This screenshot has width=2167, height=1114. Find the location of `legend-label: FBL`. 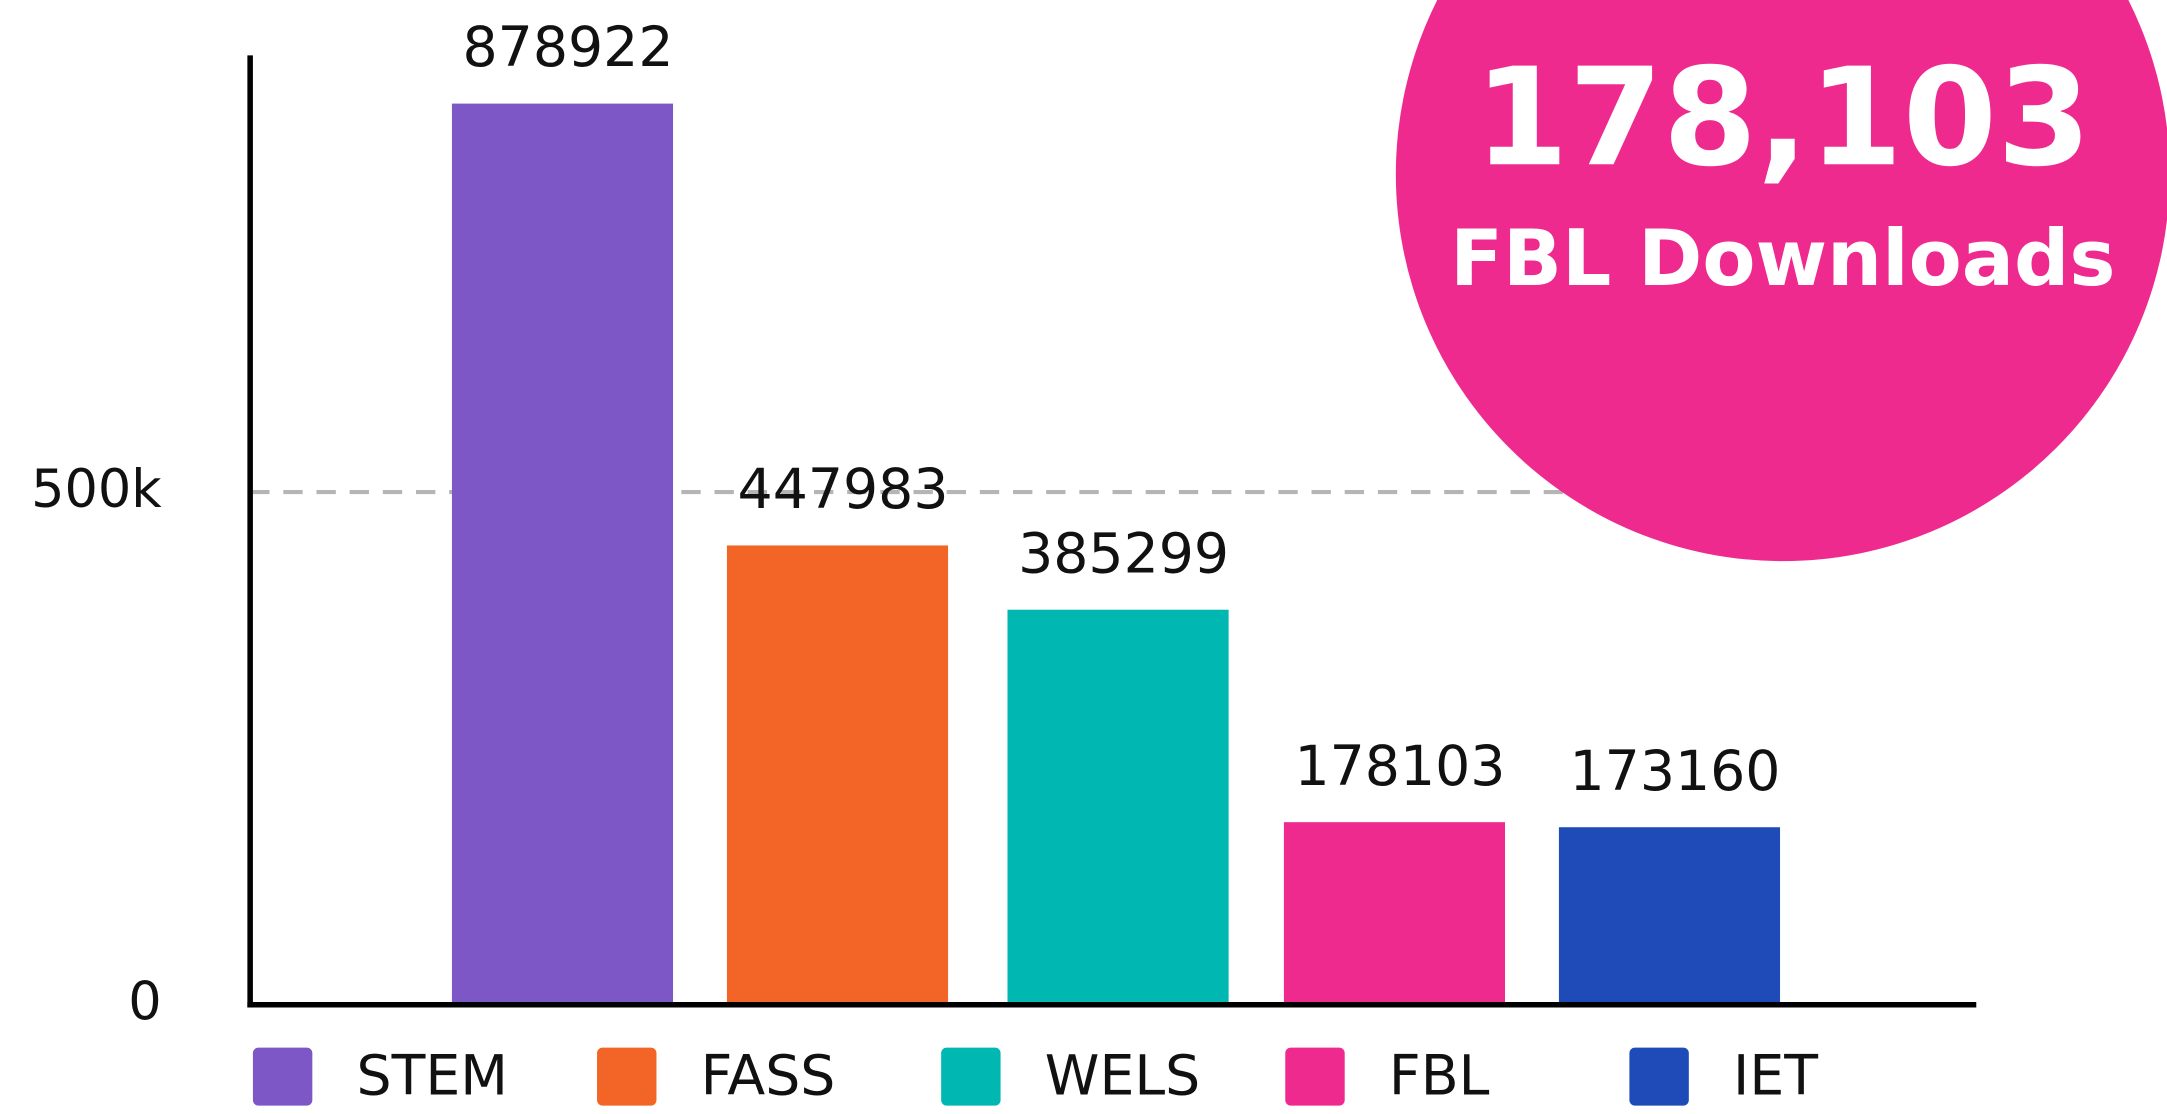

legend-label: FBL is located at coordinates (1439, 1077).